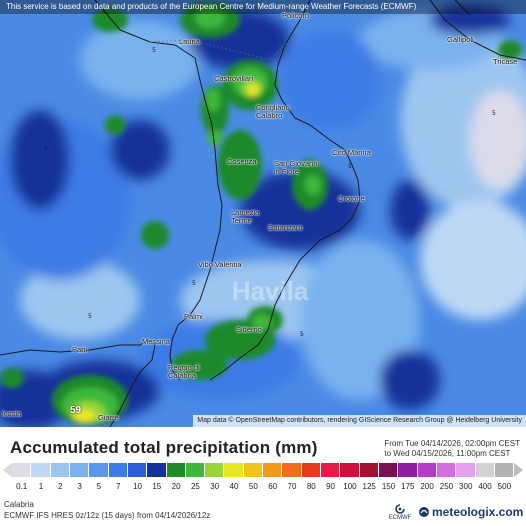 This screenshot has height=526, width=526. What do you see at coordinates (245, 216) in the screenshot?
I see `city-lamezia-terme: Lamezia Terme` at bounding box center [245, 216].